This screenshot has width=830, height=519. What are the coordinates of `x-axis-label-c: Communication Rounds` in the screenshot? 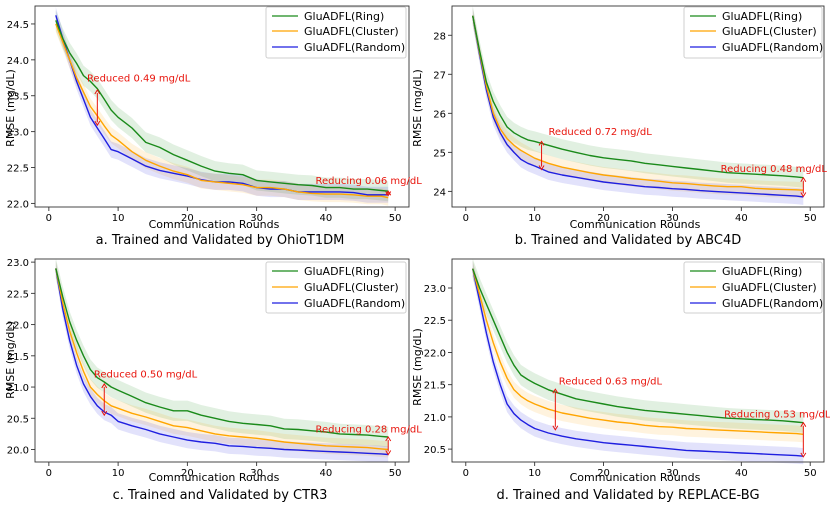 It's located at (214, 477).